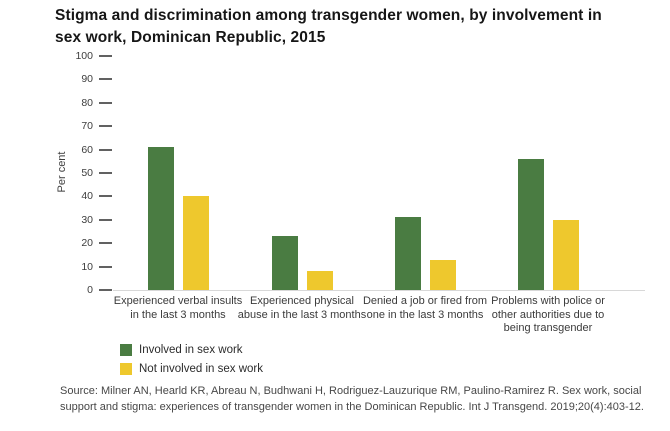 This screenshot has width=670, height=431. Describe the element at coordinates (87, 126) in the screenshot. I see `y-tick-label-70: 70` at that location.